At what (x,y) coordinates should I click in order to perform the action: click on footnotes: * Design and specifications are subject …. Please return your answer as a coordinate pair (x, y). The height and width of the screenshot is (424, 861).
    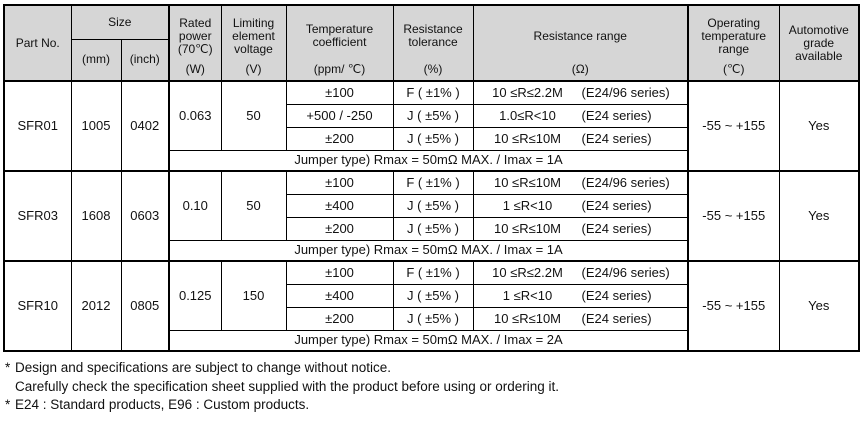
    Looking at the image, I should click on (432, 383).